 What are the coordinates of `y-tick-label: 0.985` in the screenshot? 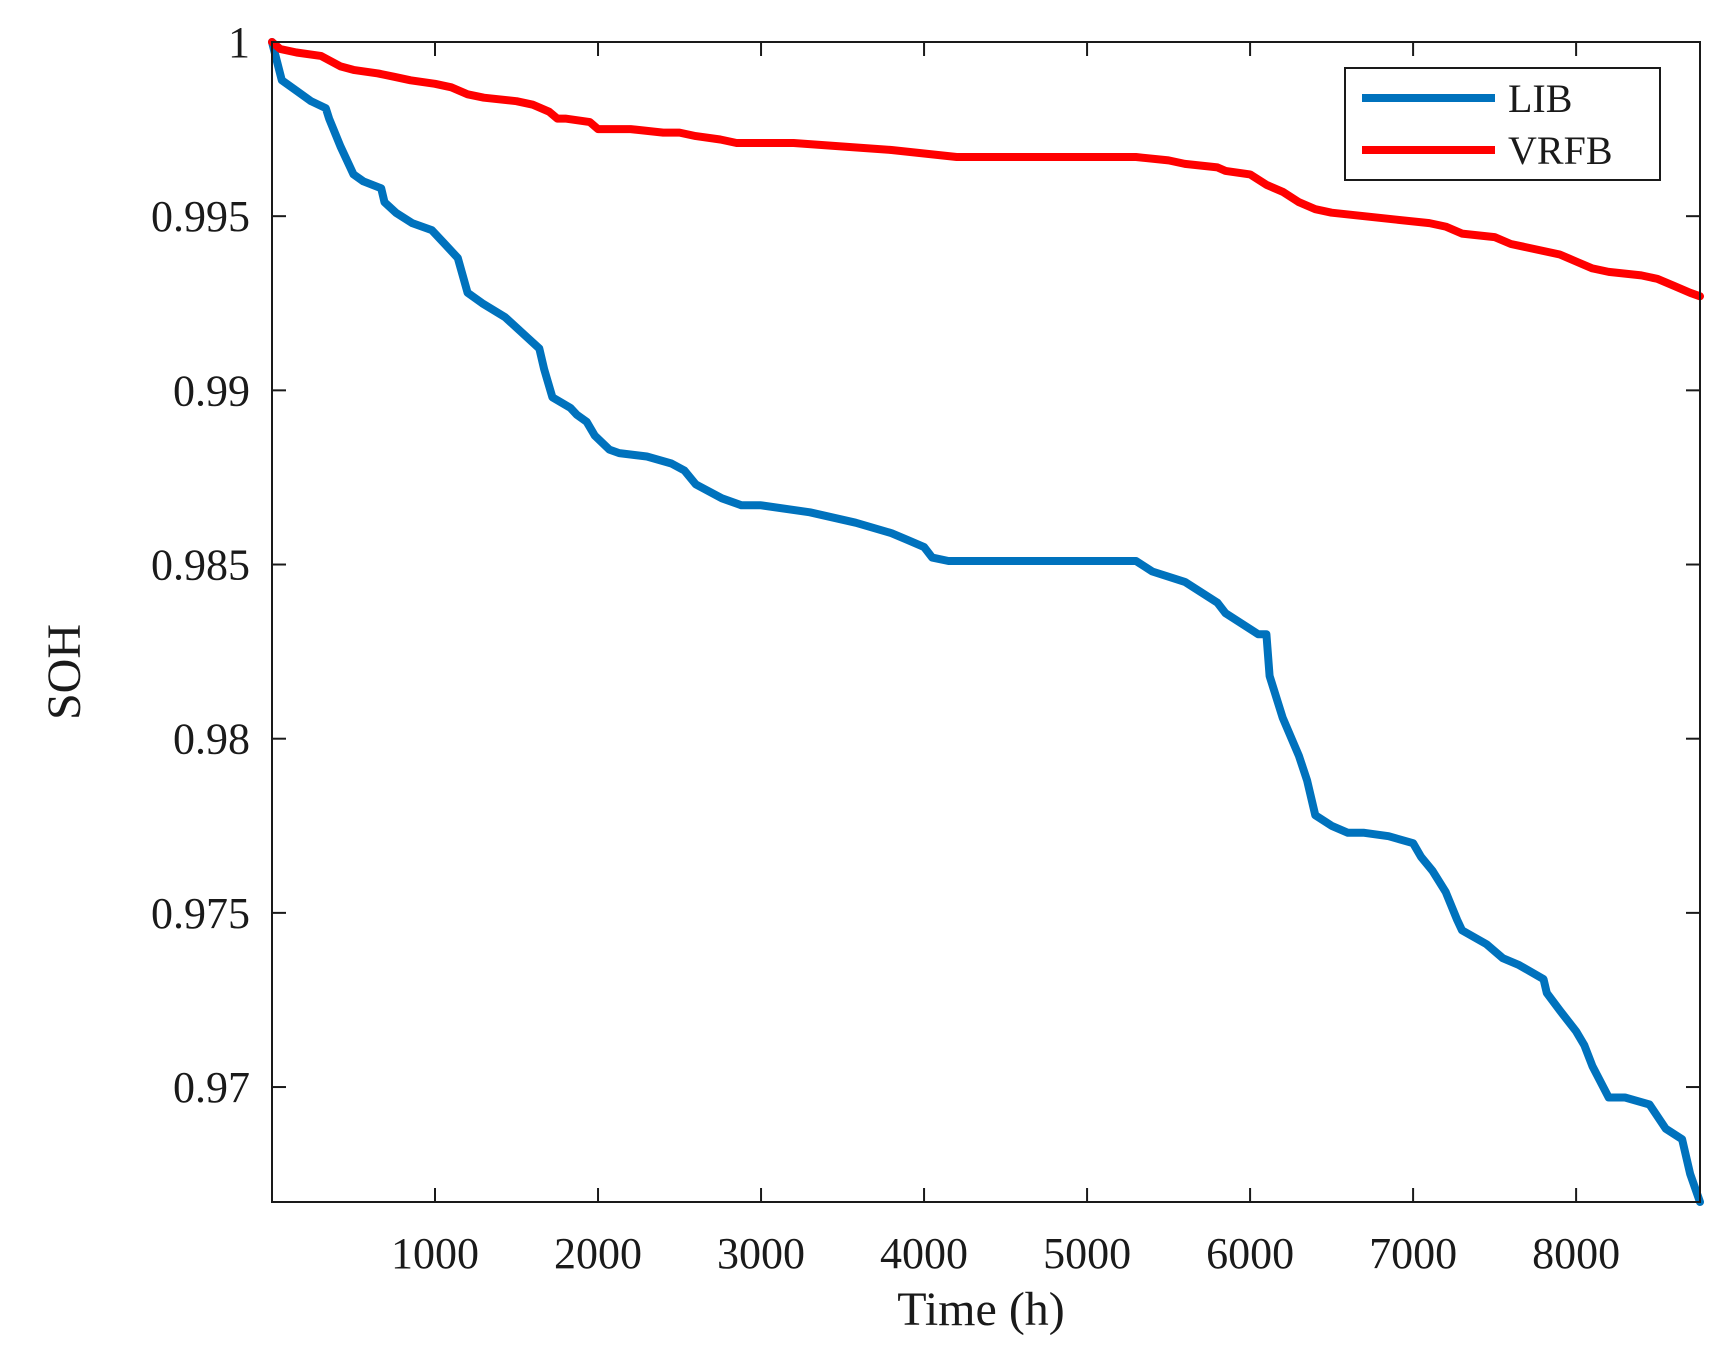 It's located at (200, 565).